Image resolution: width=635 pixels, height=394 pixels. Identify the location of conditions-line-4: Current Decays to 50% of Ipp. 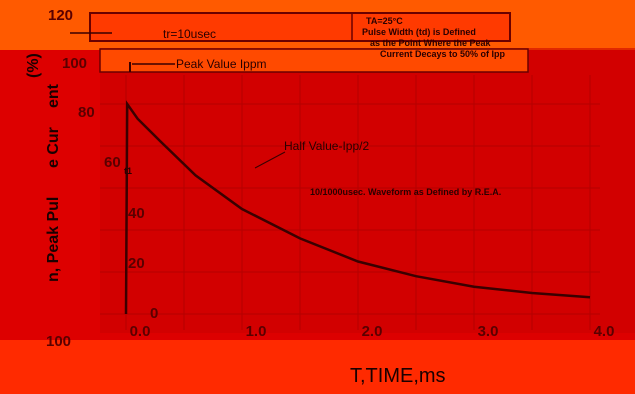
(443, 54).